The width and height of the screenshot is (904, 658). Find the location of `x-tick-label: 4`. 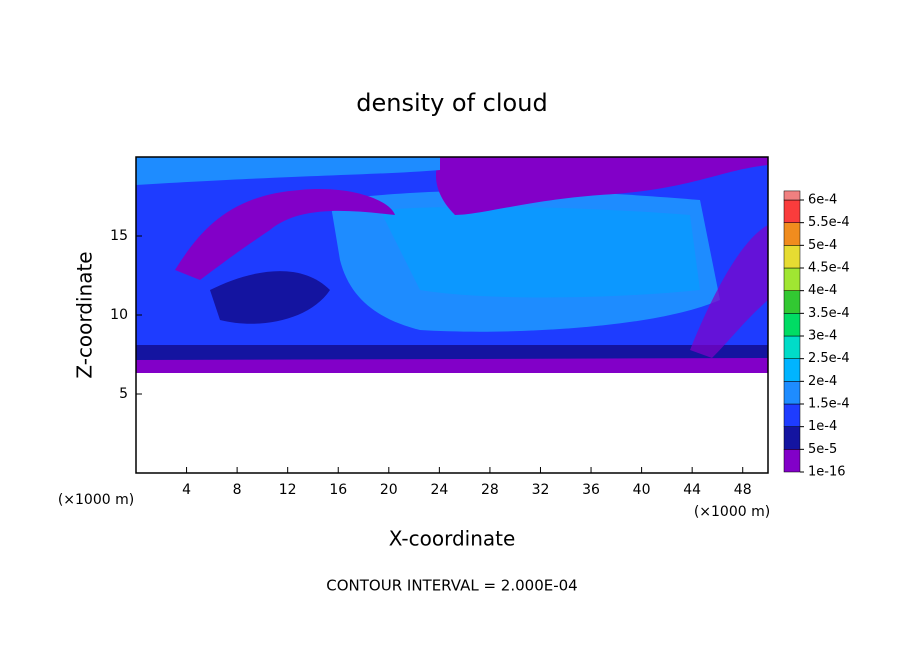

x-tick-label: 4 is located at coordinates (186, 490).